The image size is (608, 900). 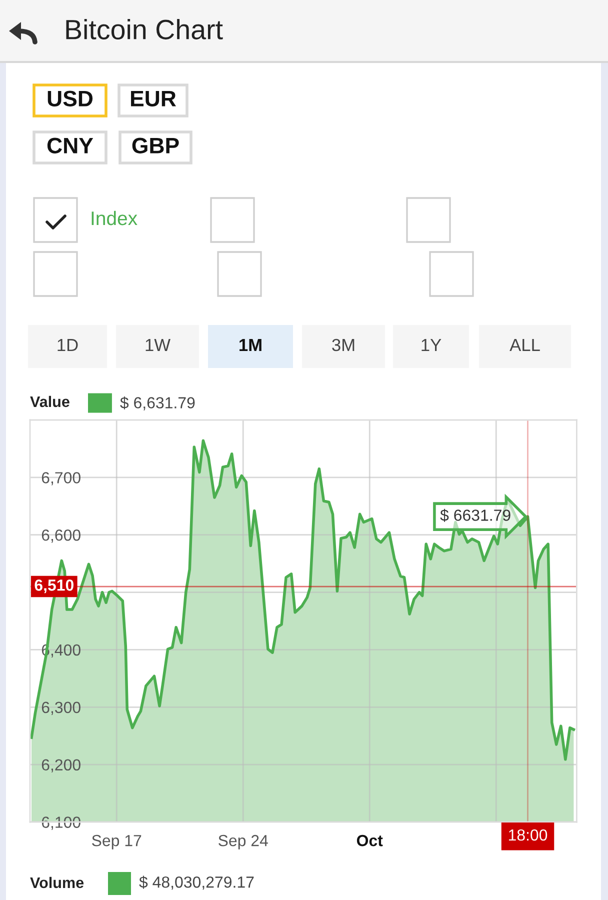 I want to click on x-tick-label: Oct, so click(x=369, y=840).